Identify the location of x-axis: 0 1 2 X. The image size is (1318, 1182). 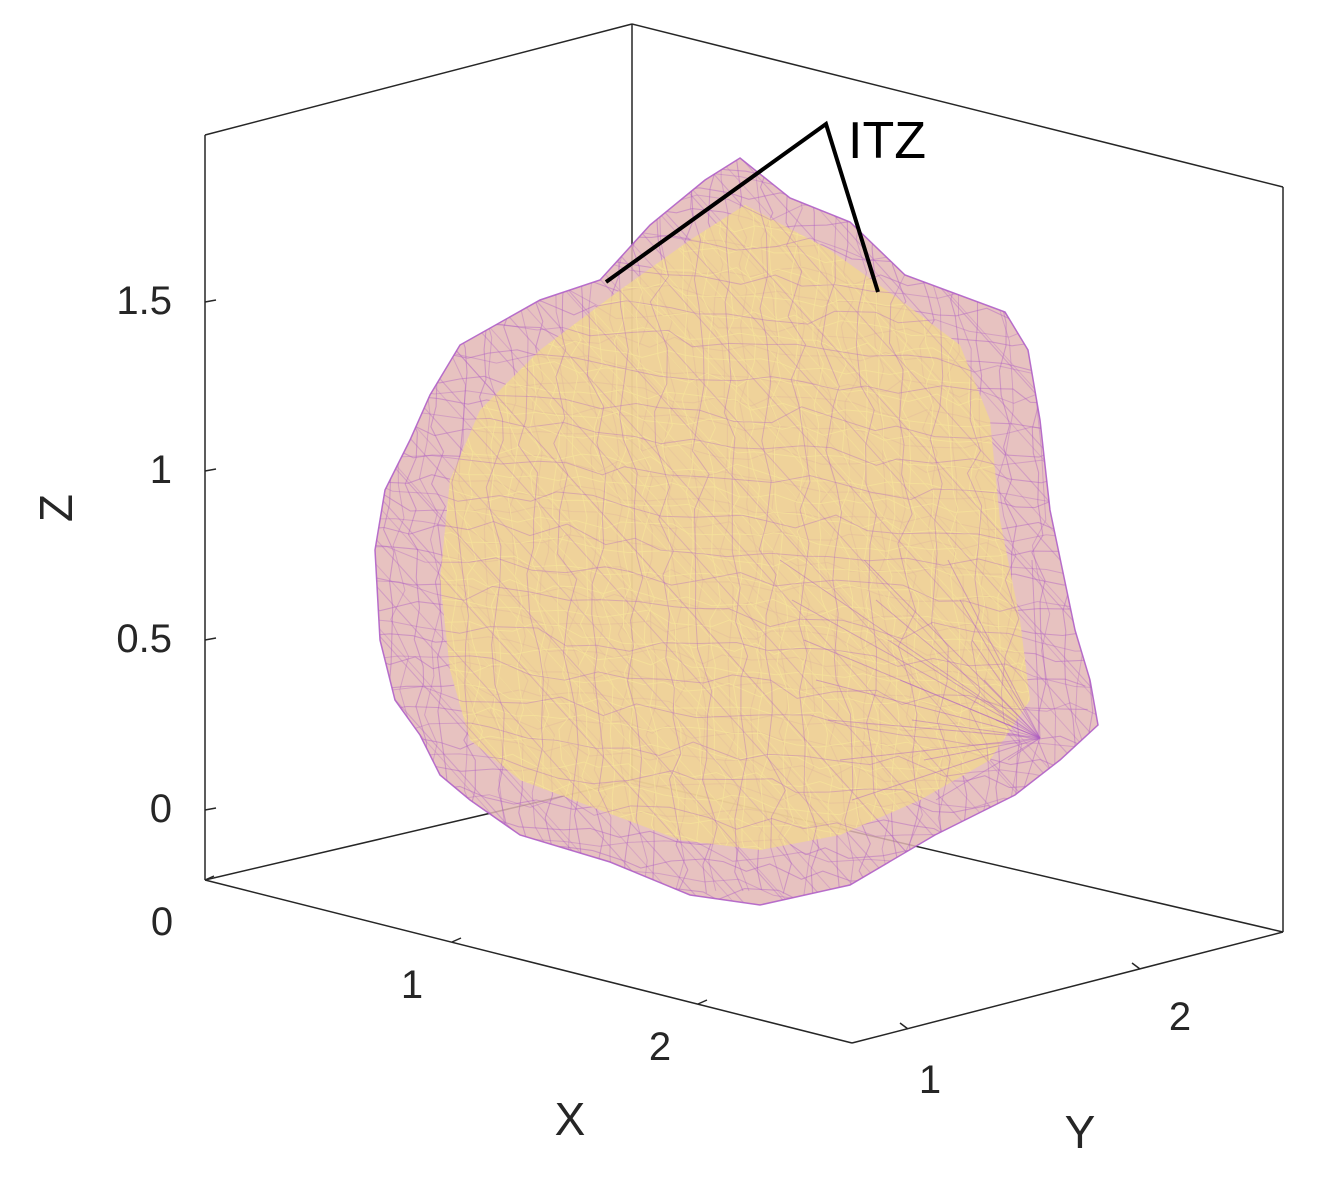
(429, 1010).